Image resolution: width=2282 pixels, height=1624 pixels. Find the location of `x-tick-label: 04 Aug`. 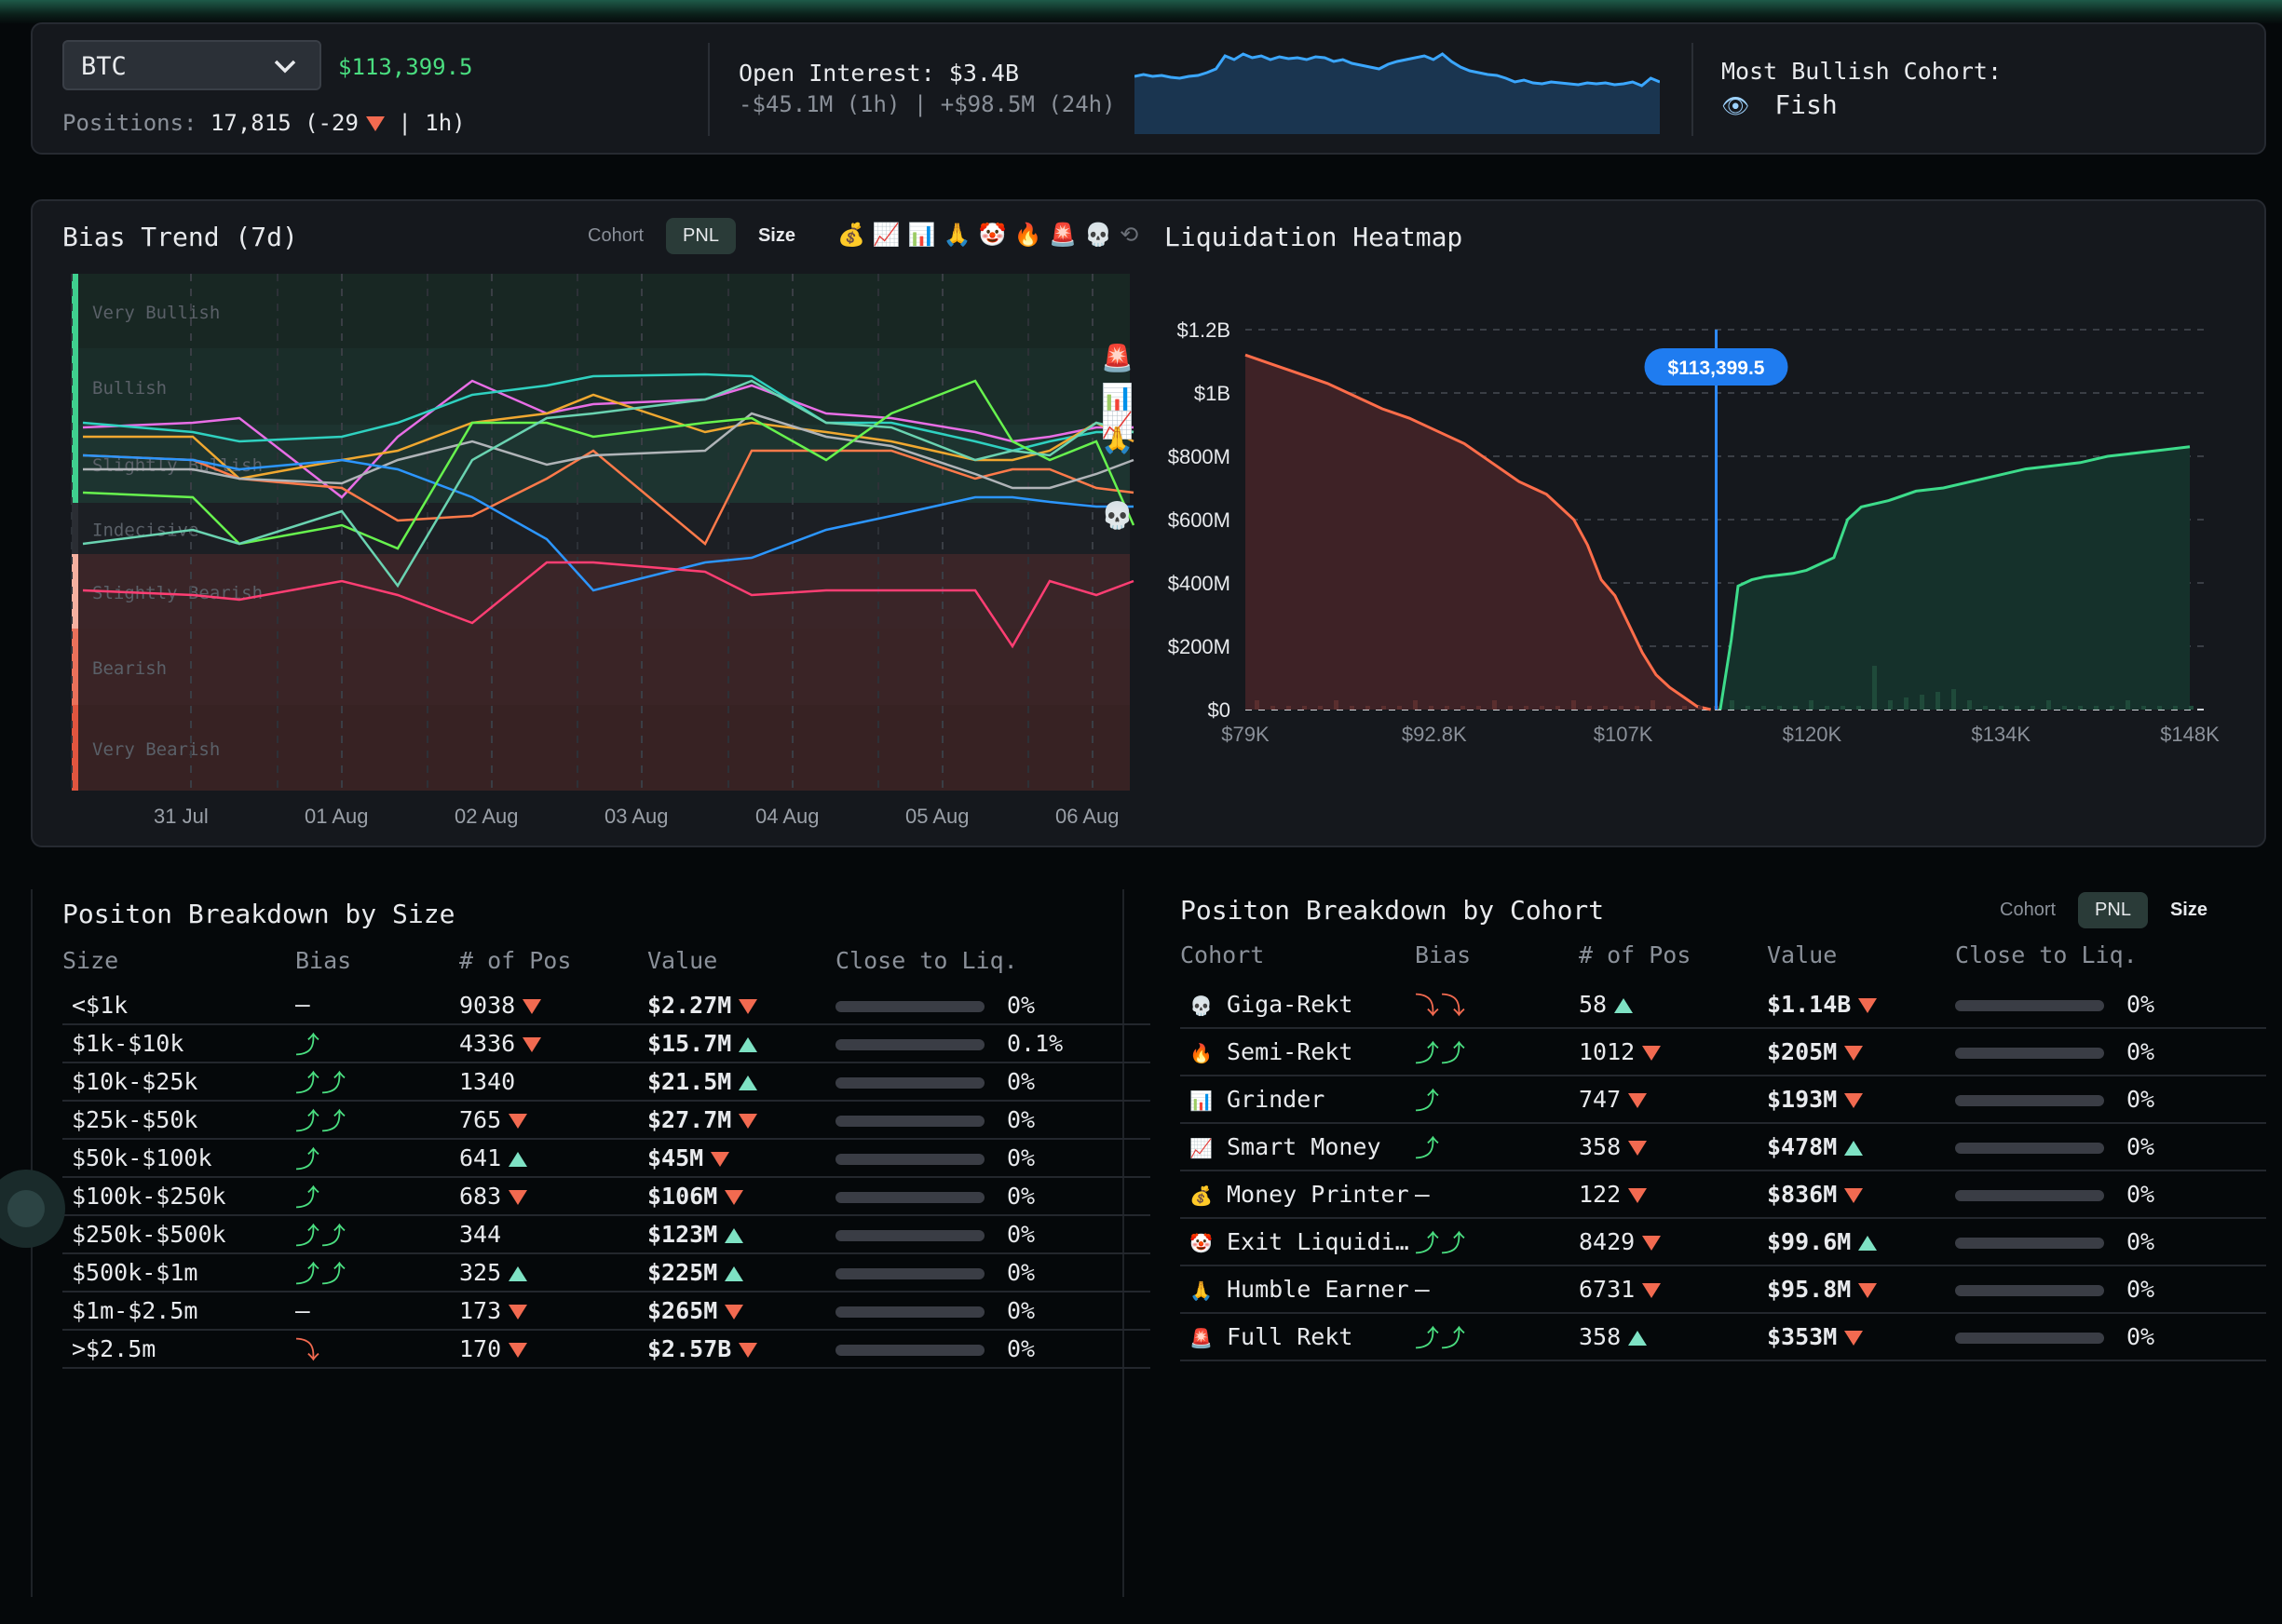

x-tick-label: 04 Aug is located at coordinates (787, 816).